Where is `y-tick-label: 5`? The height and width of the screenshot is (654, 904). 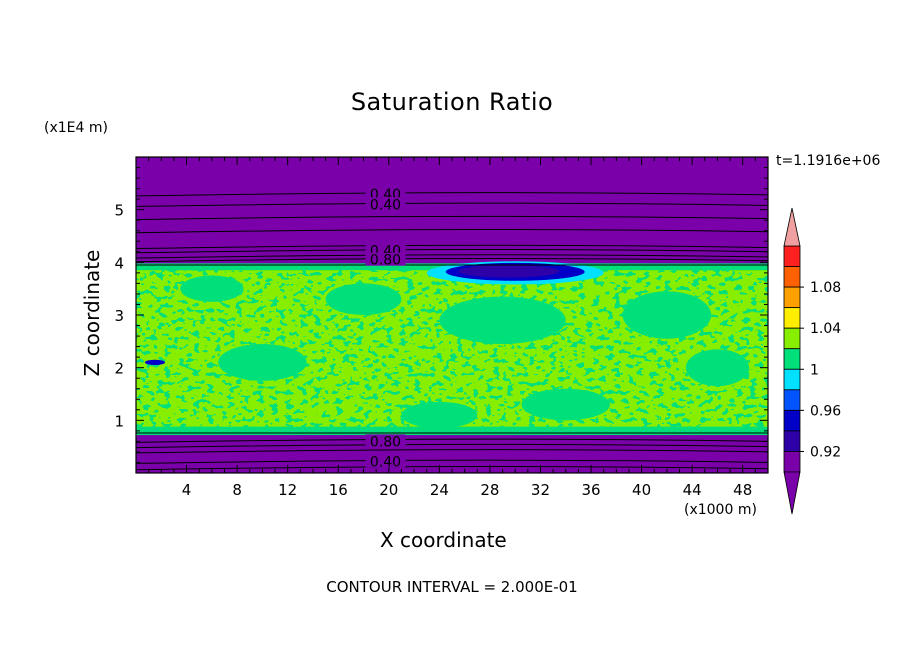
y-tick-label: 5 is located at coordinates (119, 211).